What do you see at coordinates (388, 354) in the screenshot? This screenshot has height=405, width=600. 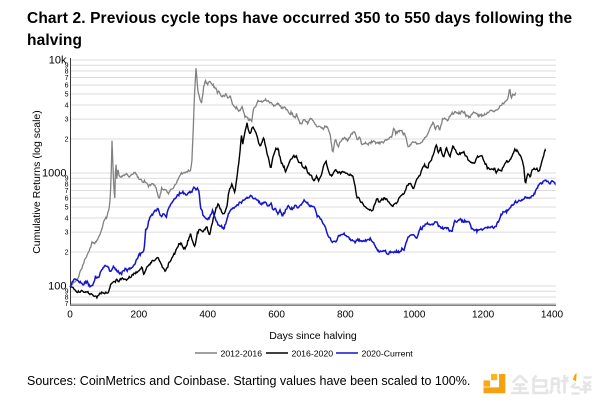 I see `svg-text: 2020-Current` at bounding box center [388, 354].